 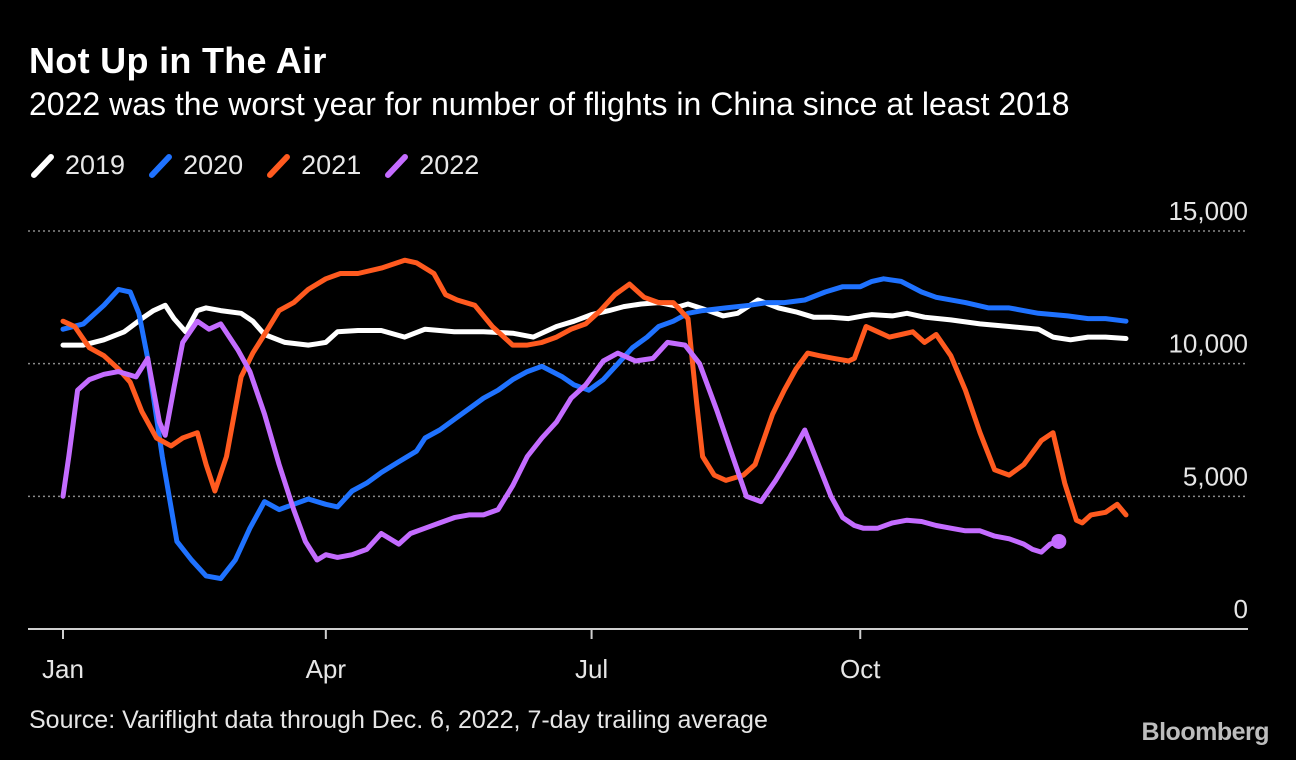 I want to click on y-tick-label-10000: 10,000, so click(x=1208, y=344).